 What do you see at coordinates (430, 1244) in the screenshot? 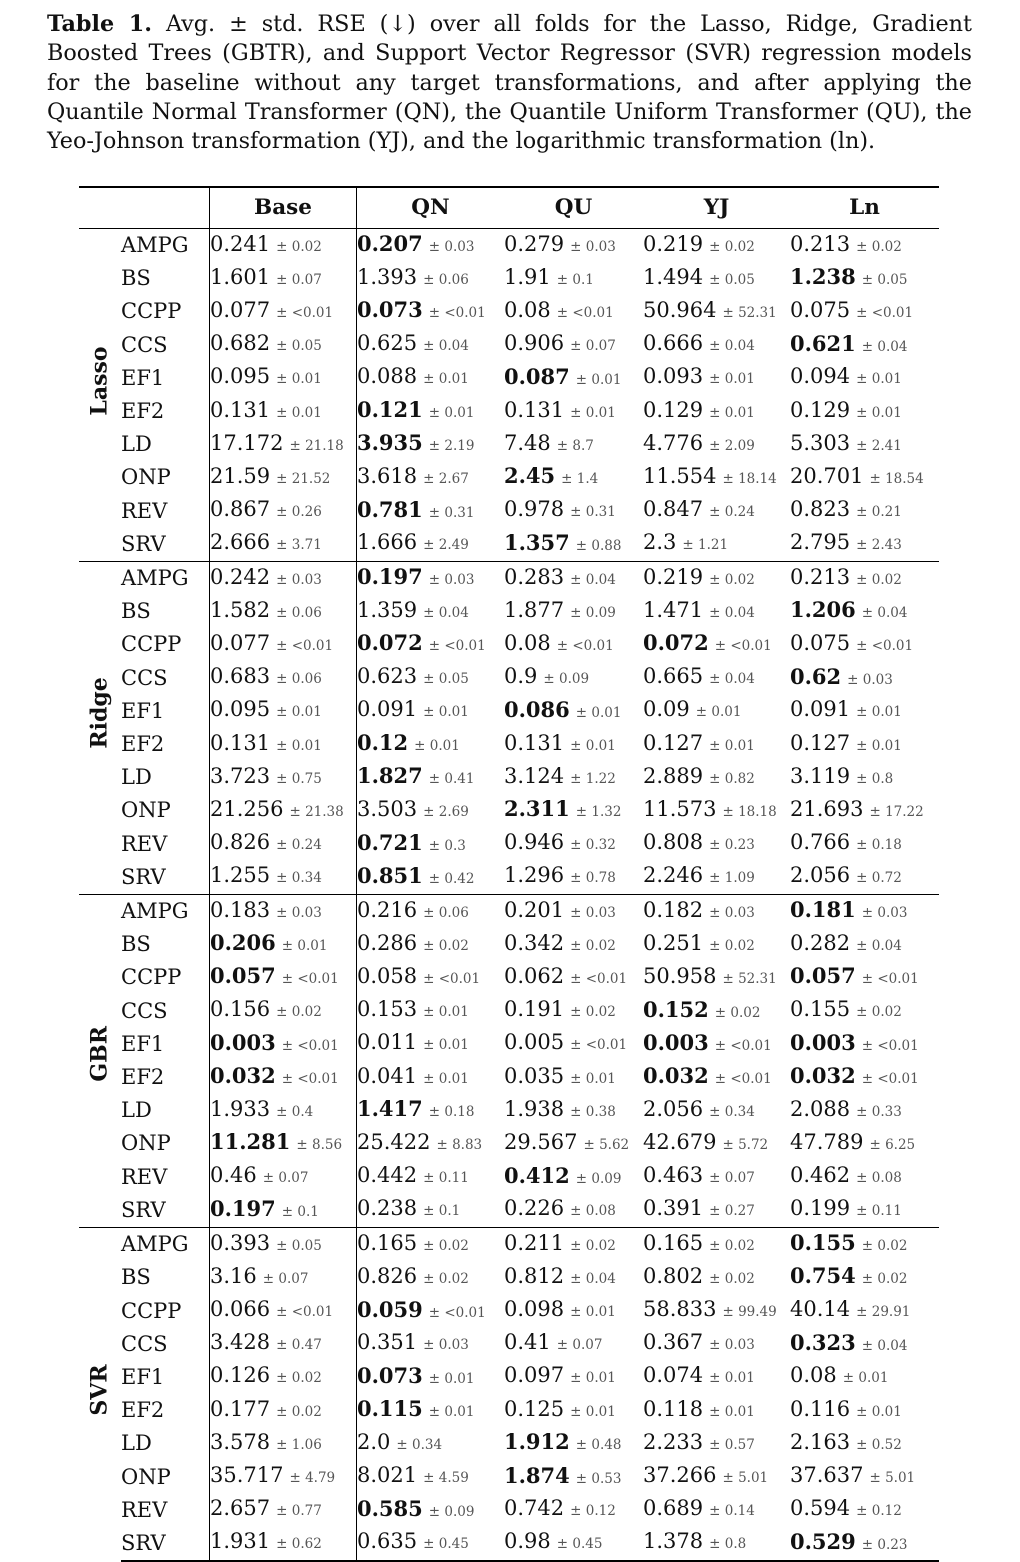
I see `value-cell-qn: 0.165 ± 0.02` at bounding box center [430, 1244].